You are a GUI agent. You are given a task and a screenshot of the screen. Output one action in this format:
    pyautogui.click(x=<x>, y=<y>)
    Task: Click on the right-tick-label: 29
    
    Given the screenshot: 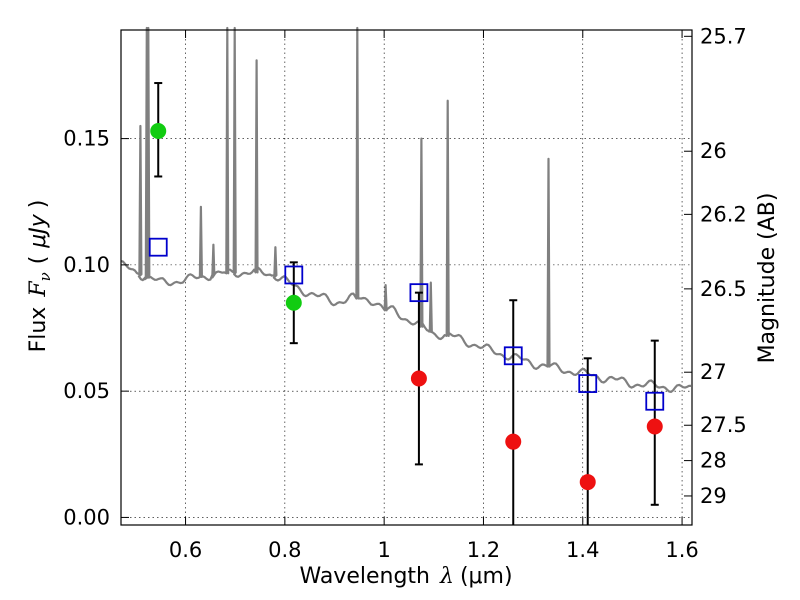 What is the action you would take?
    pyautogui.click(x=713, y=496)
    